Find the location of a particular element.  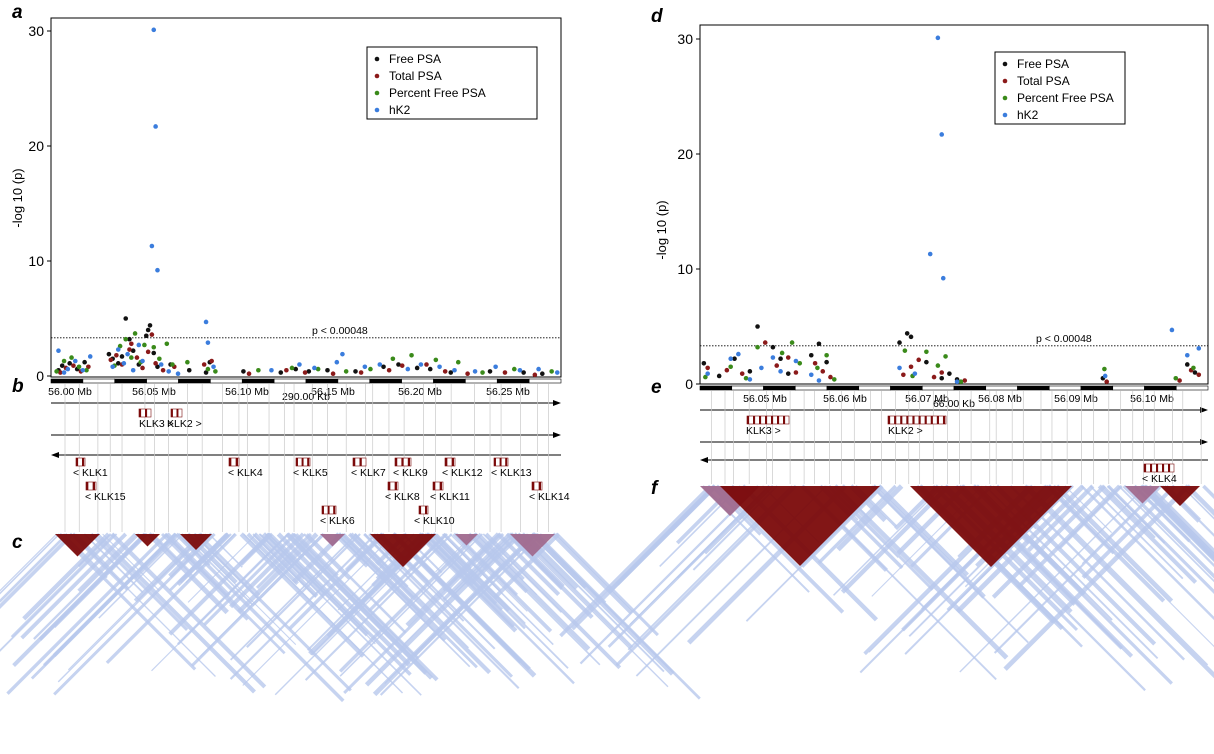

x-tick-label: 56.15 Mb is located at coordinates (333, 392).